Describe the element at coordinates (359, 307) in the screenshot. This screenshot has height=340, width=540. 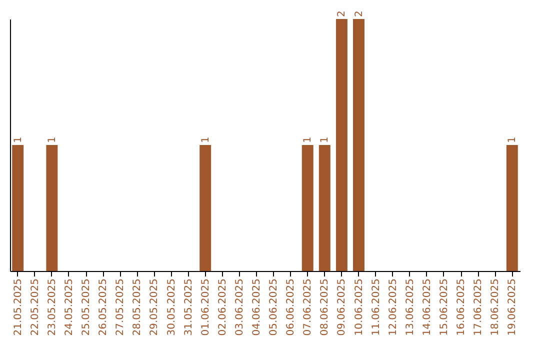
I see `x-tick-label: 10.06.2025` at that location.